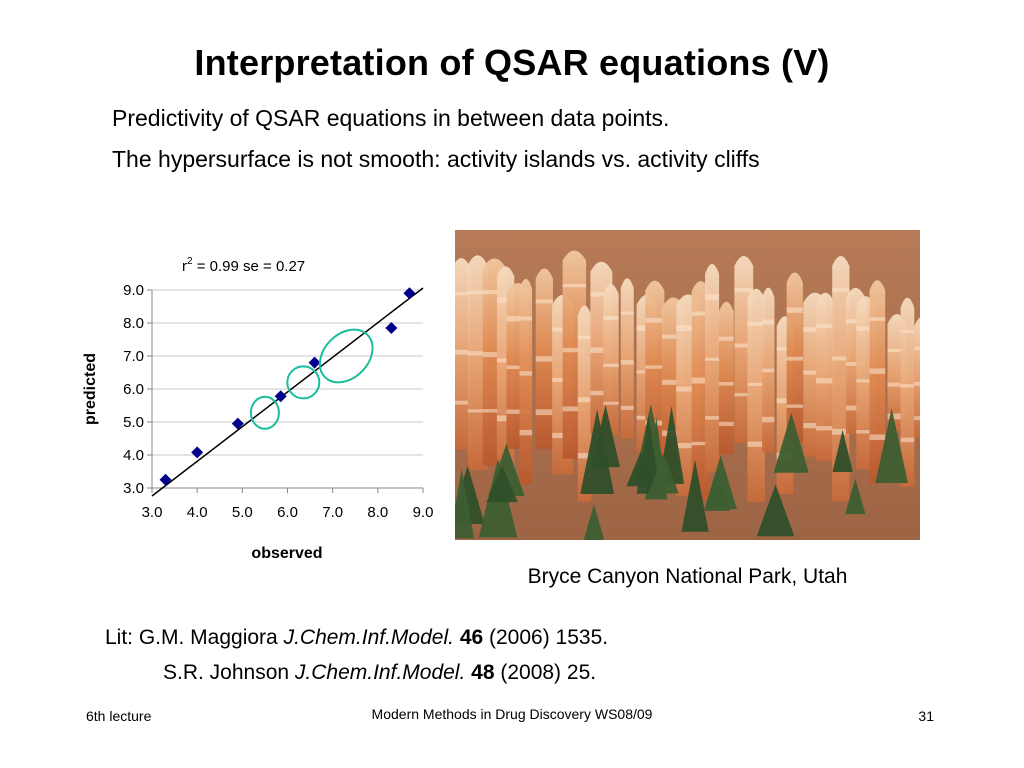 The width and height of the screenshot is (1024, 768). What do you see at coordinates (133, 488) in the screenshot?
I see `y-tick-label: 3.0` at bounding box center [133, 488].